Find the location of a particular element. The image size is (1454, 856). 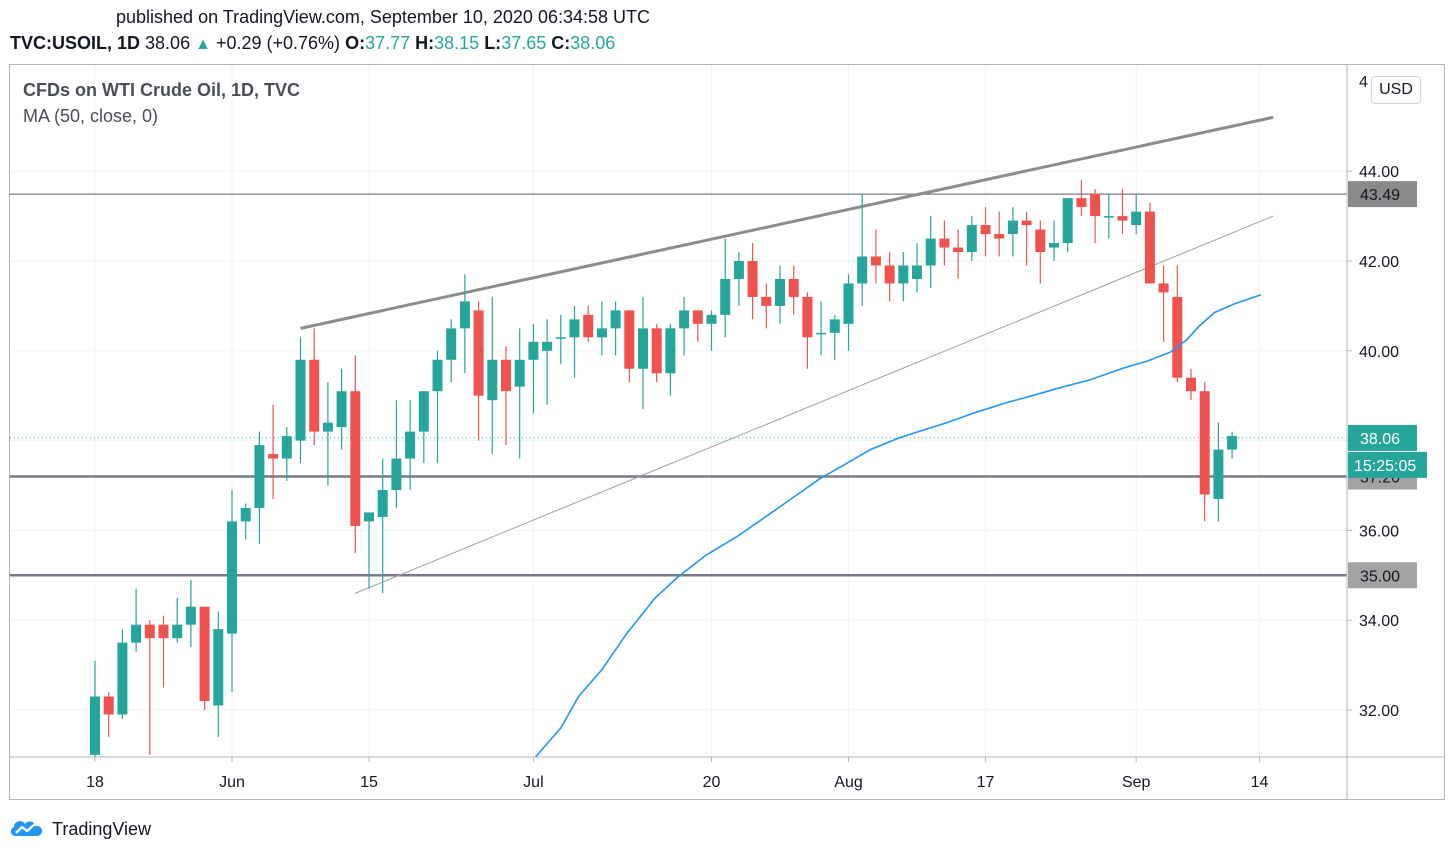

price-level-badge-label: 43.49 is located at coordinates (1380, 195).